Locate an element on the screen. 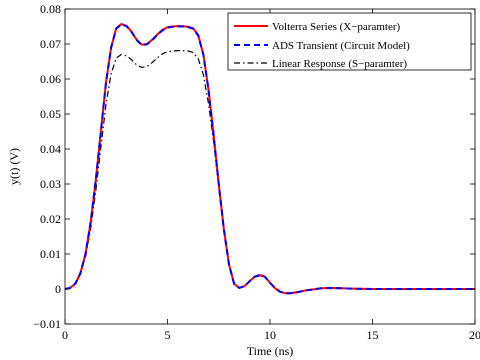 The image size is (480, 360). legend-entry-ads: ADS Transient (Circuit Model) is located at coordinates (322, 46).